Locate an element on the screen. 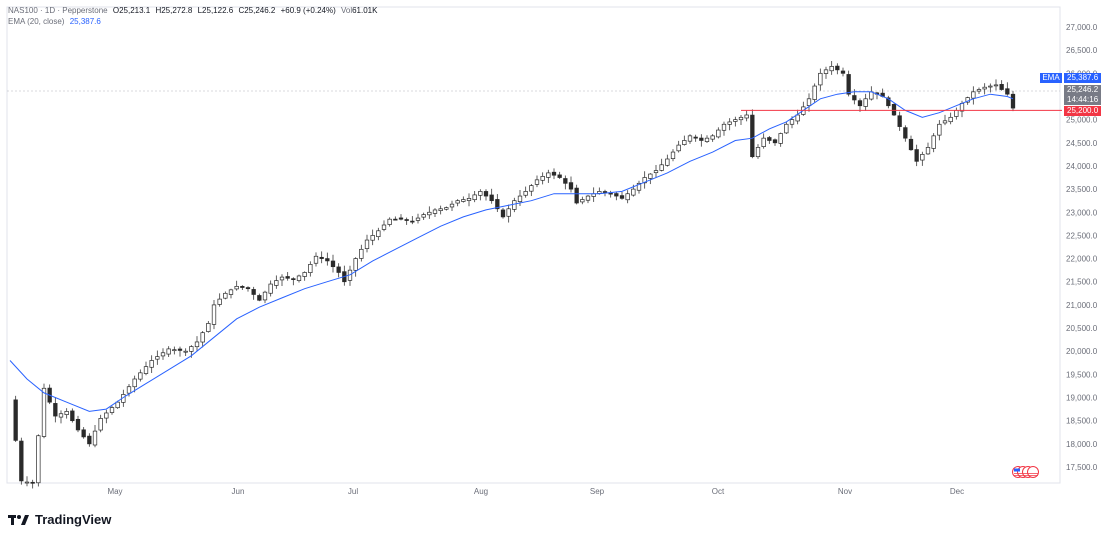 The image size is (1117, 538). tradingview-logo-icon is located at coordinates (18, 519).